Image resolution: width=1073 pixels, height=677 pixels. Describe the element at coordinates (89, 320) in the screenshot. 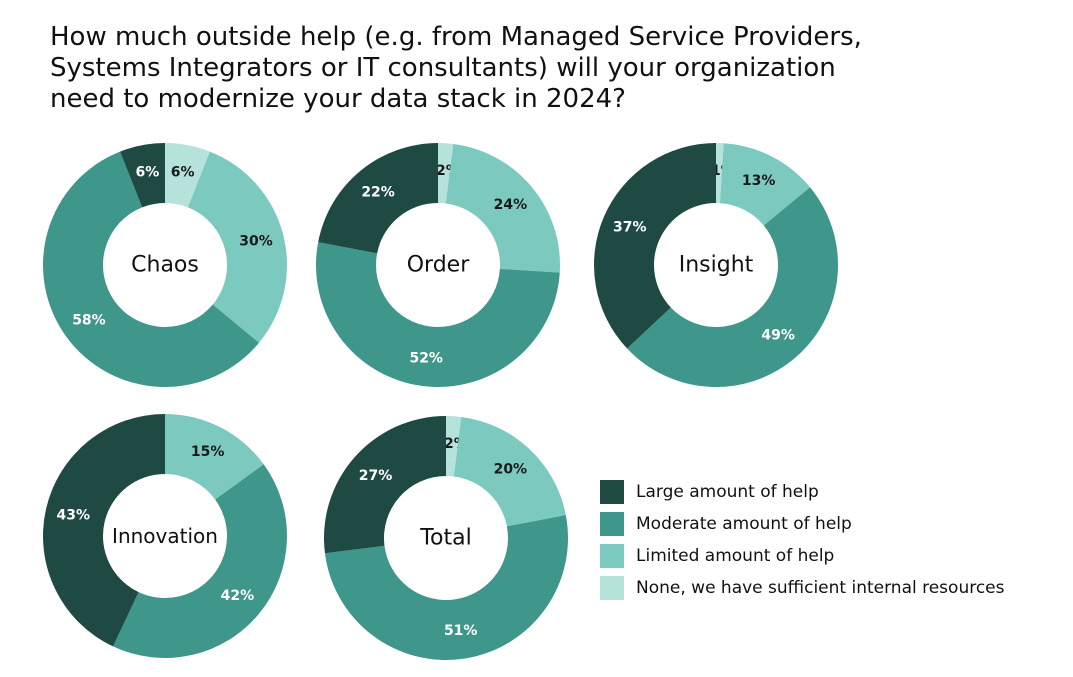

I see `value-label-chaos-moderate: 58%` at that location.